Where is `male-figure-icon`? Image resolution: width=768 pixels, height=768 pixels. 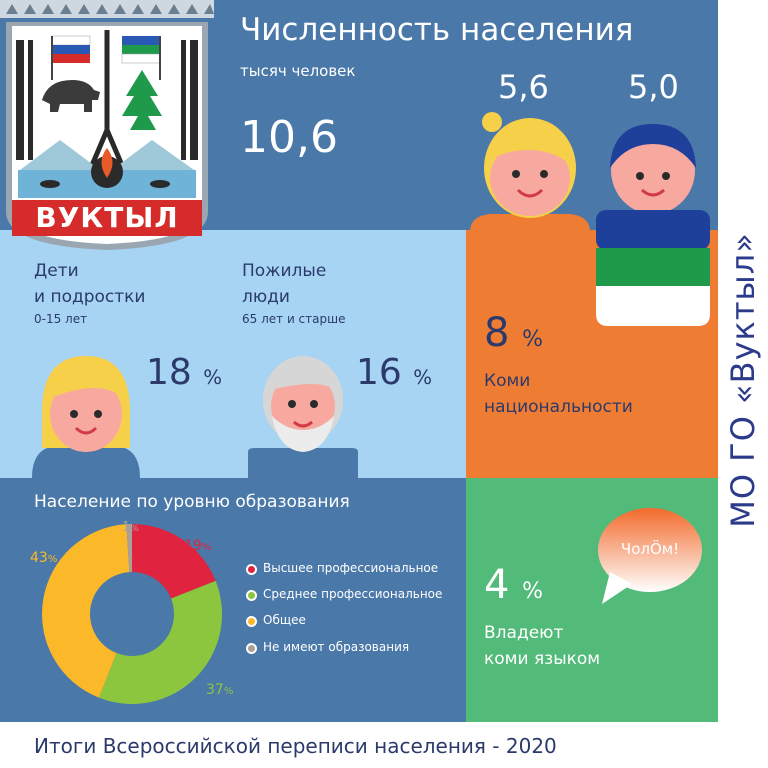 male-figure-icon is located at coordinates (653, 225).